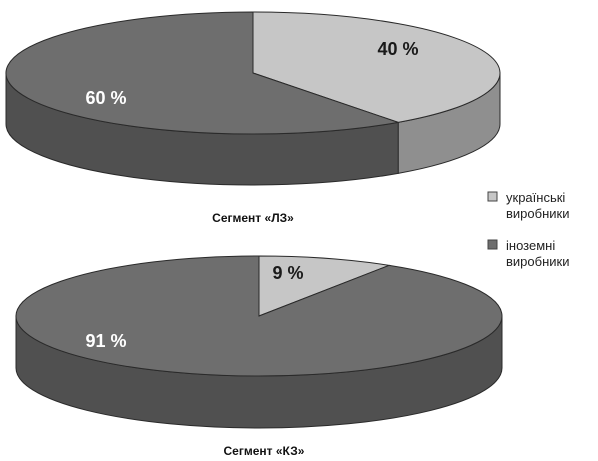  I want to click on pie-kz-label-foreign: 91 %, so click(105, 341).